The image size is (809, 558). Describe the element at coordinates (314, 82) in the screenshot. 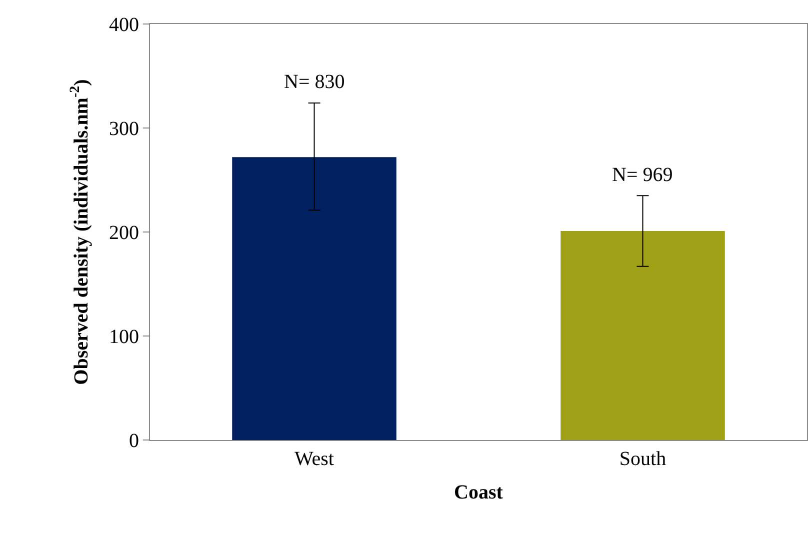

I see `annotation: N= 830` at that location.